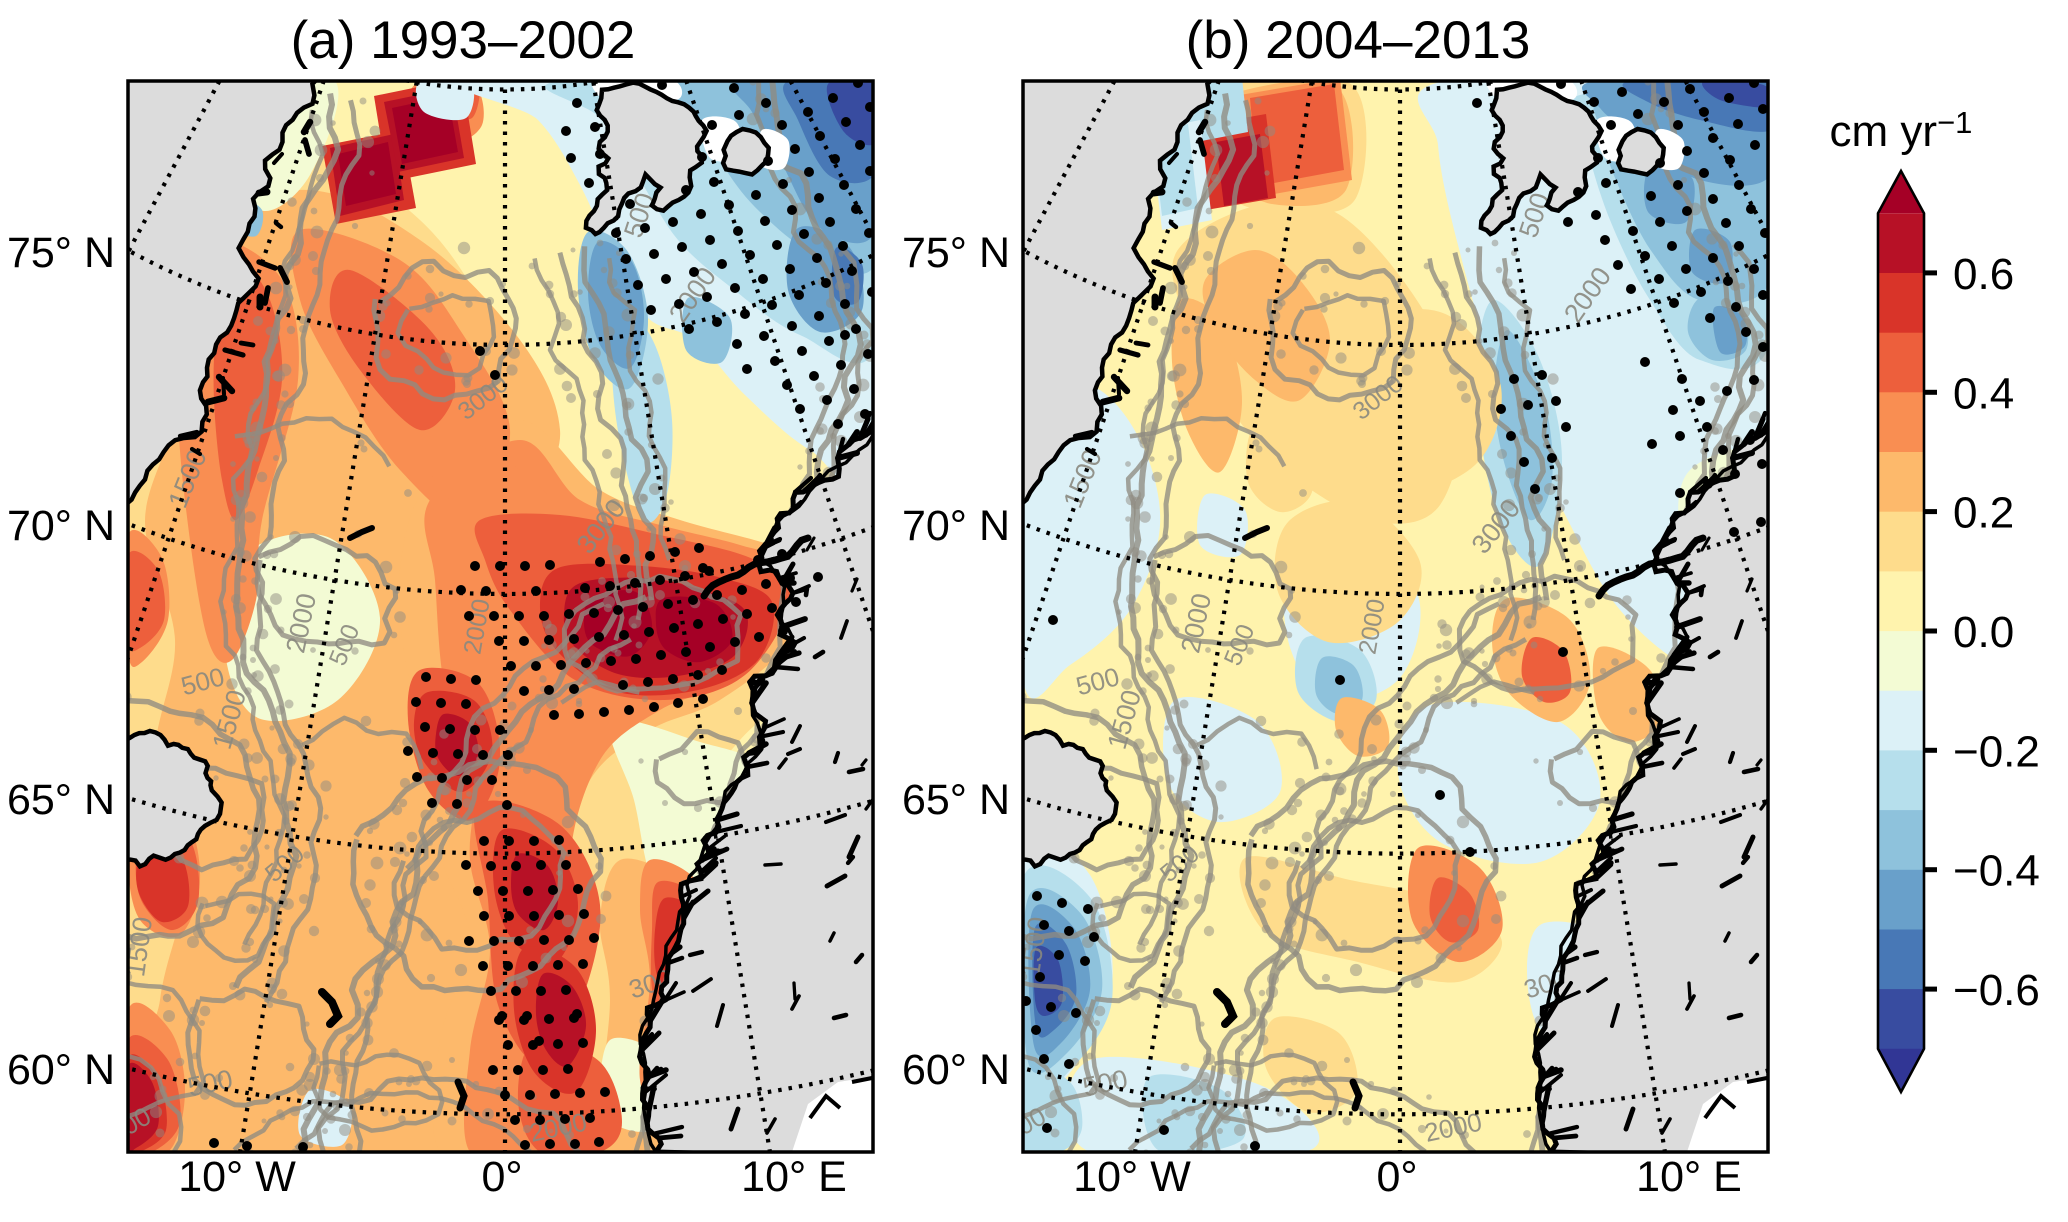 This screenshot has width=2068, height=1222. Describe the element at coordinates (1983, 393) in the screenshot. I see `svg-text: 0.4` at that location.